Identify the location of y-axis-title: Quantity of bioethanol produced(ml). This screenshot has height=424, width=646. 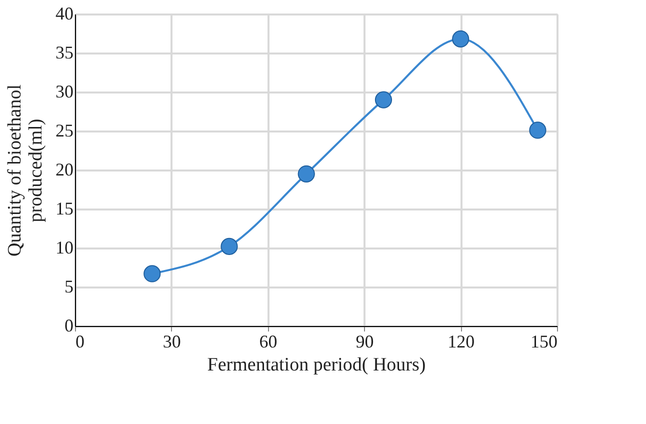
(25, 170).